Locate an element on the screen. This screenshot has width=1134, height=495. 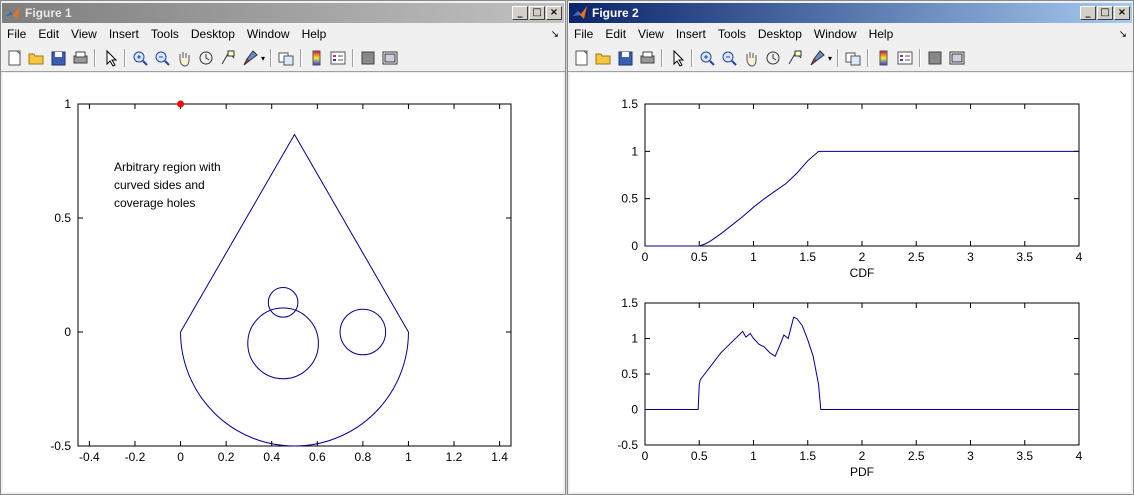
cdf-xtick-label: 0.5 is located at coordinates (699, 257).